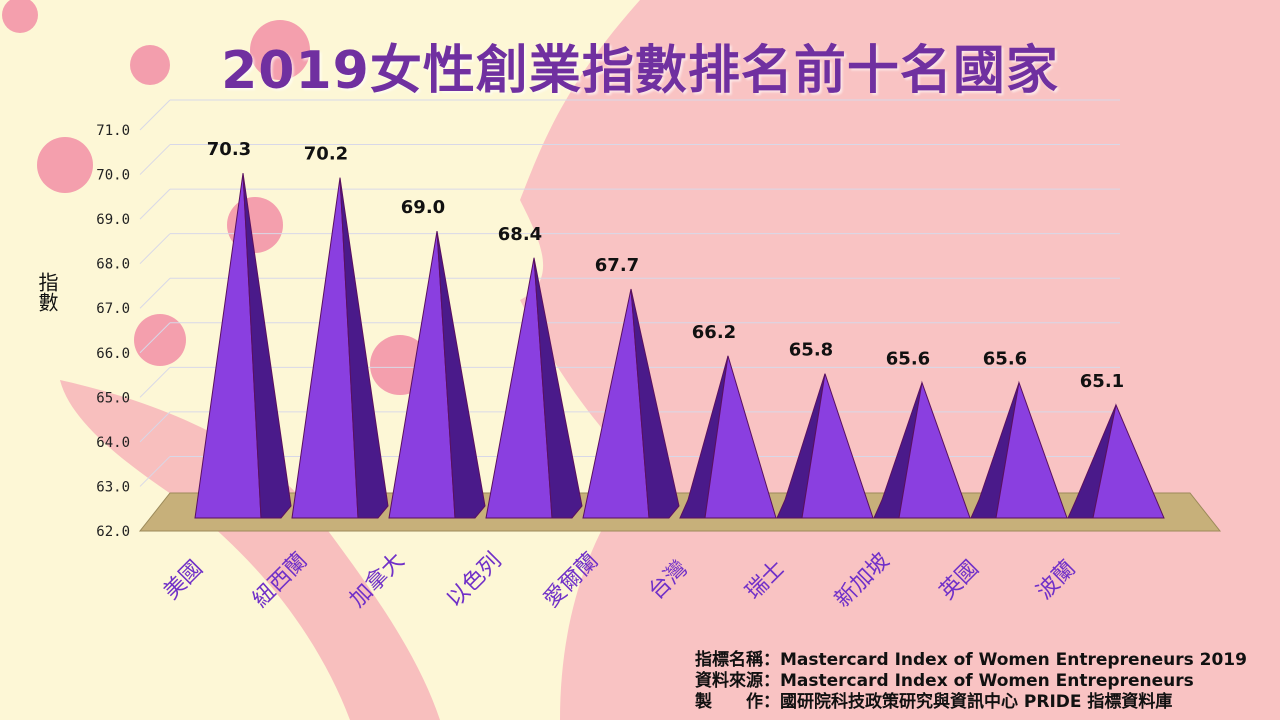  Describe the element at coordinates (113, 354) in the screenshot. I see `y-tick-label: 66.0` at that location.